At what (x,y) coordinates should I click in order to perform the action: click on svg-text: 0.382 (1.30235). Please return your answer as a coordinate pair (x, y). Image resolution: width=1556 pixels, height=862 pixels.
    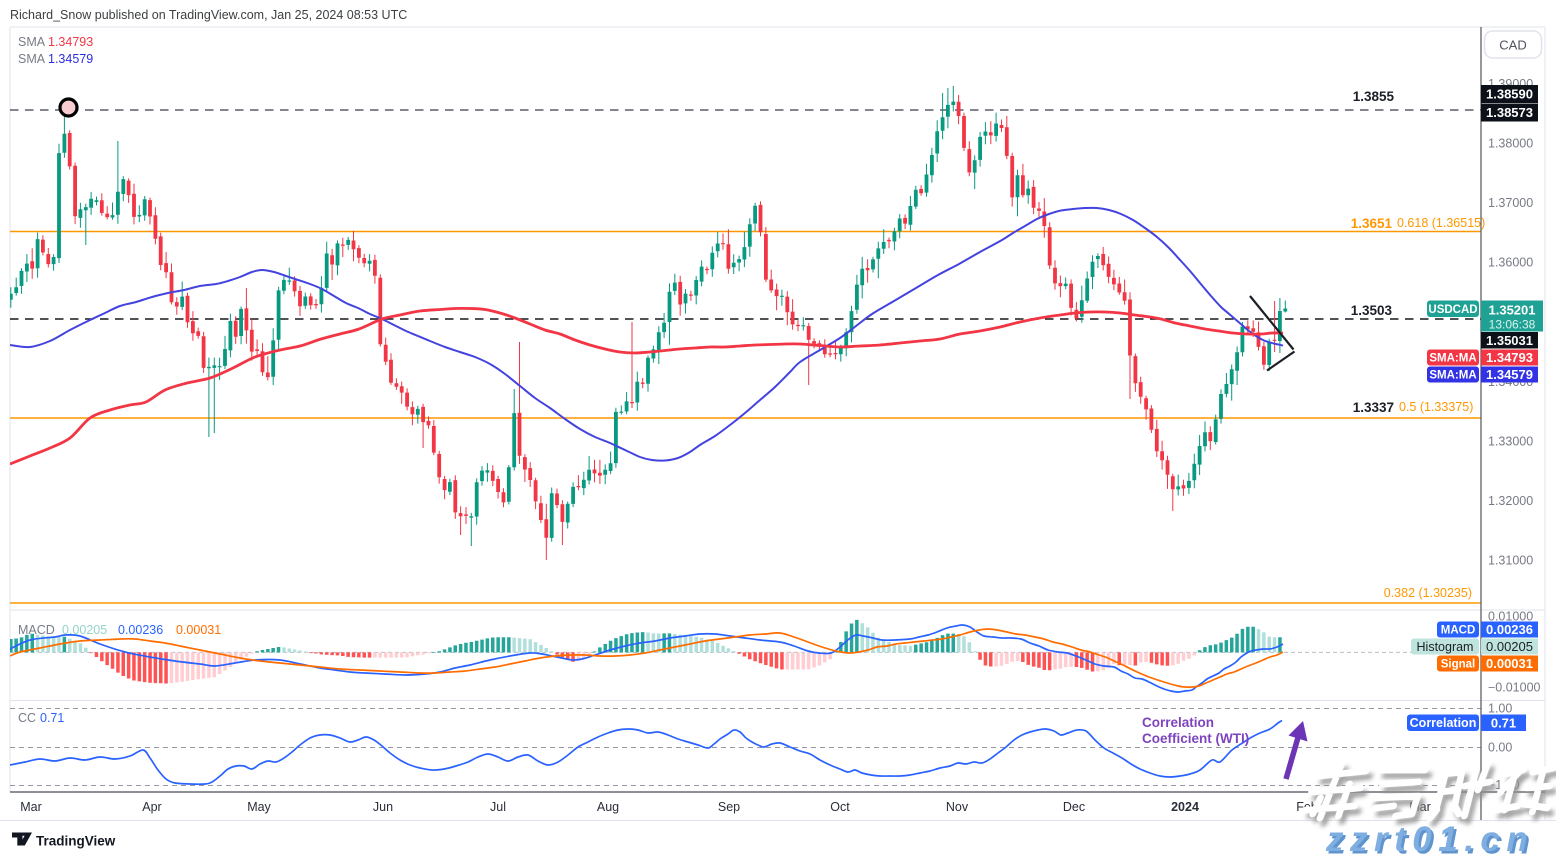
    Looking at the image, I should click on (1428, 593).